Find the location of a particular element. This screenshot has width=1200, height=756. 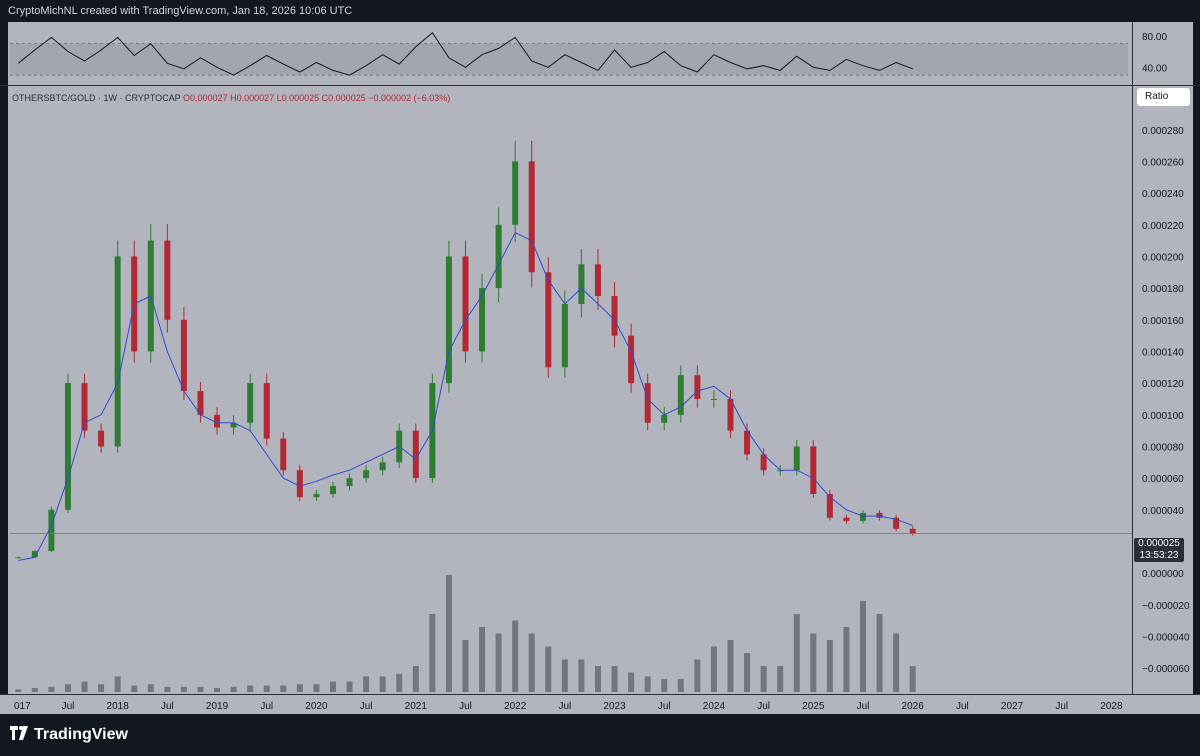

bar-countdown: 13:53:23 is located at coordinates (1159, 555).